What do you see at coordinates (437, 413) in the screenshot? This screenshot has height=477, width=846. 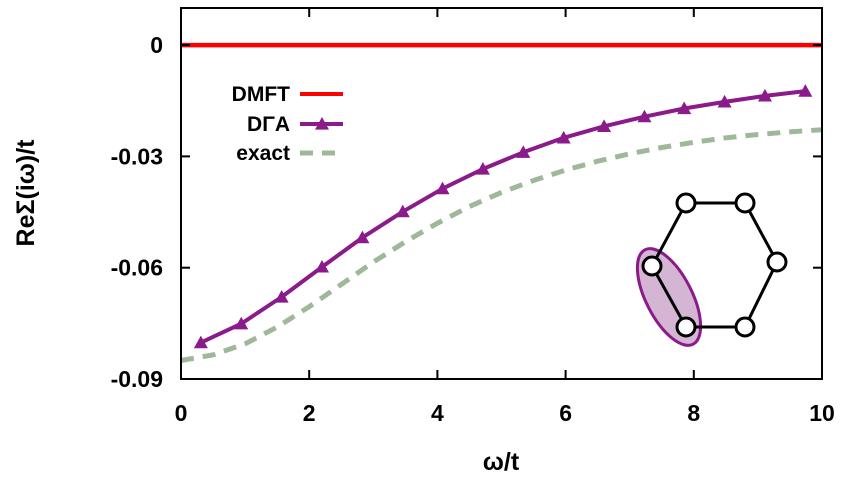 I see `x-tick-label: 4` at bounding box center [437, 413].